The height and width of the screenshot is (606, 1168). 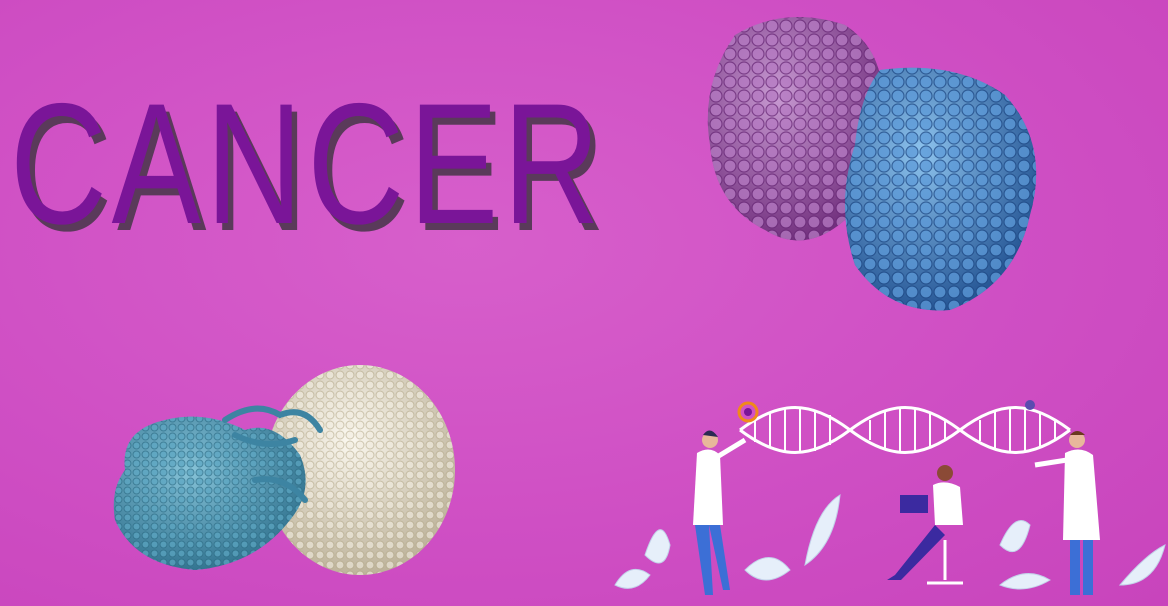 What do you see at coordinates (272, 454) in the screenshot?
I see `tendrils-shape` at bounding box center [272, 454].